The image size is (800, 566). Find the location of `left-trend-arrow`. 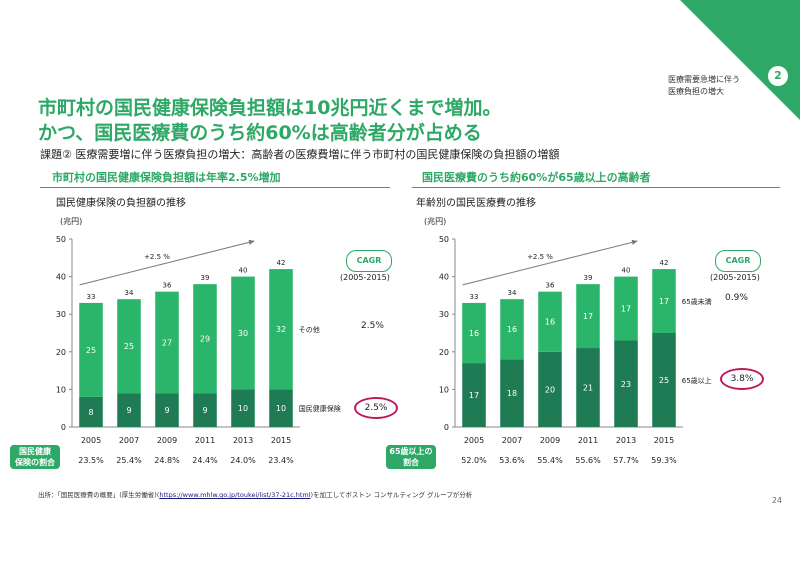

left-trend-arrow is located at coordinates (167, 263).